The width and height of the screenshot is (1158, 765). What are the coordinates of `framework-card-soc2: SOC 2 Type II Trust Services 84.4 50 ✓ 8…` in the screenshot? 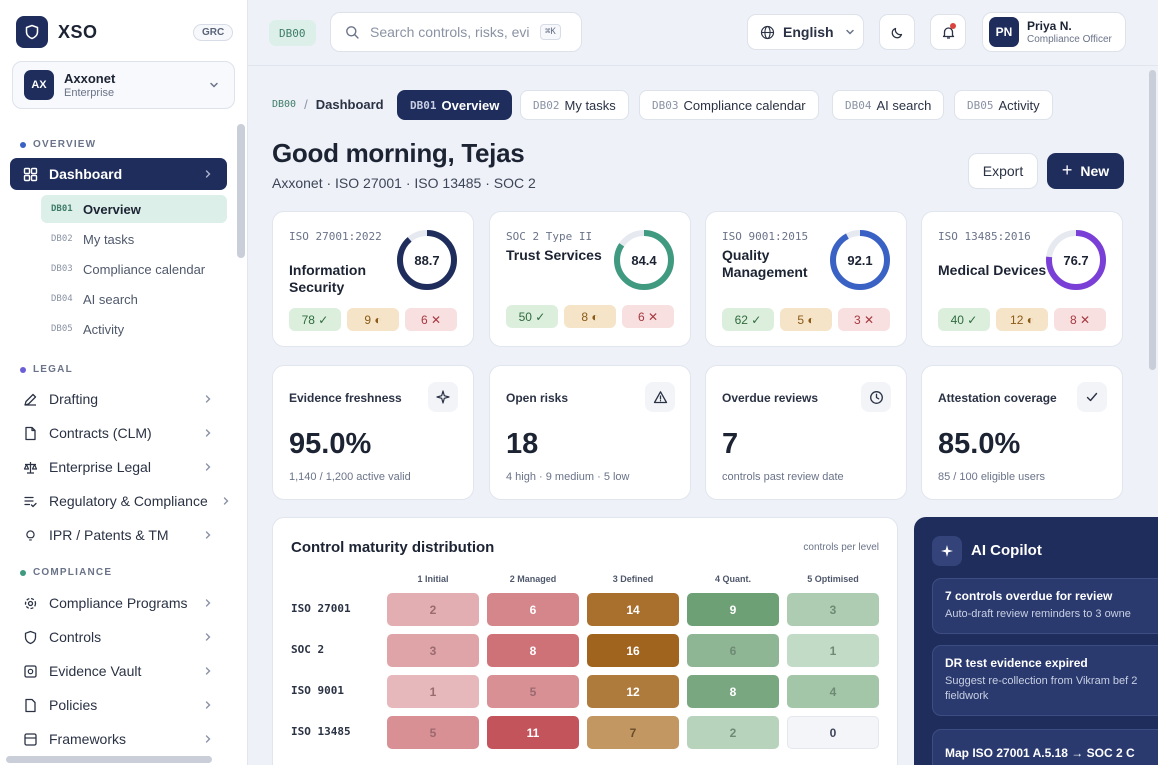 It's located at (590, 279).